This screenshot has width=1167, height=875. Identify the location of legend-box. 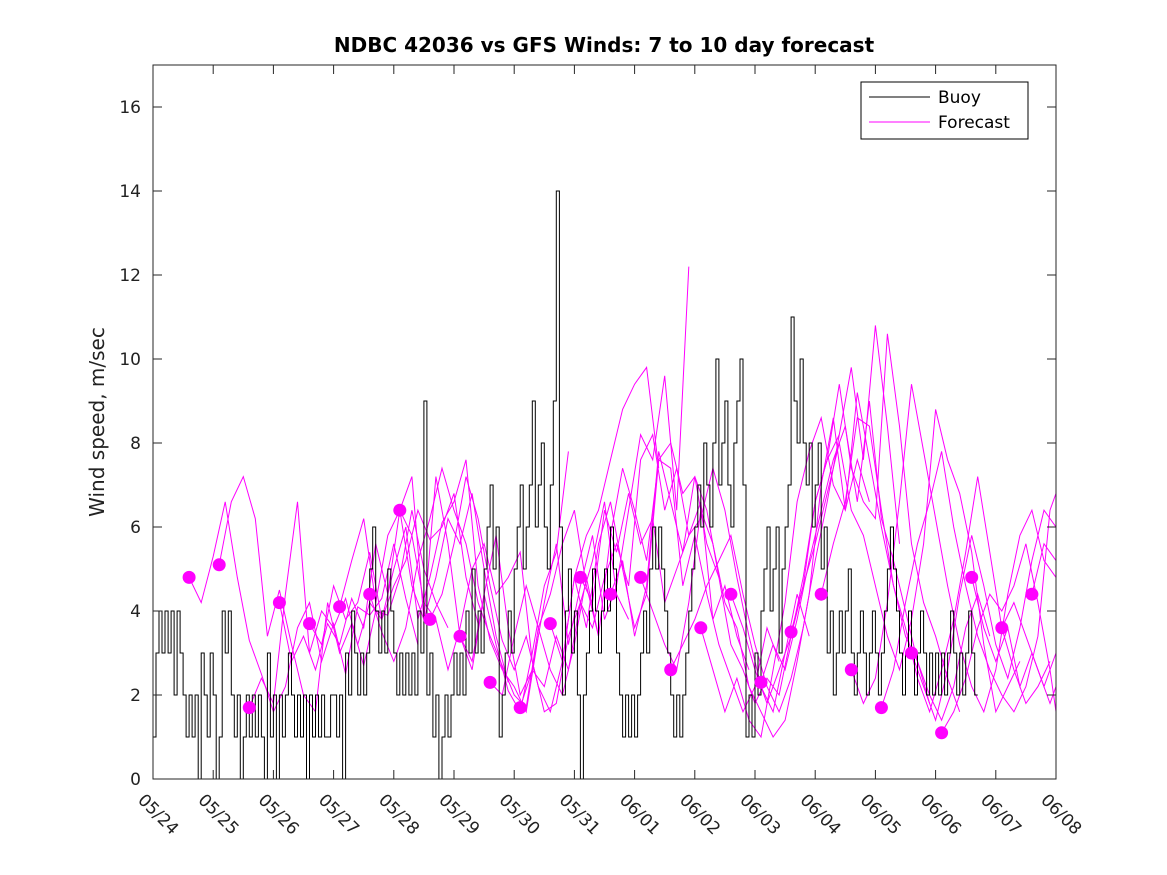
(944, 110).